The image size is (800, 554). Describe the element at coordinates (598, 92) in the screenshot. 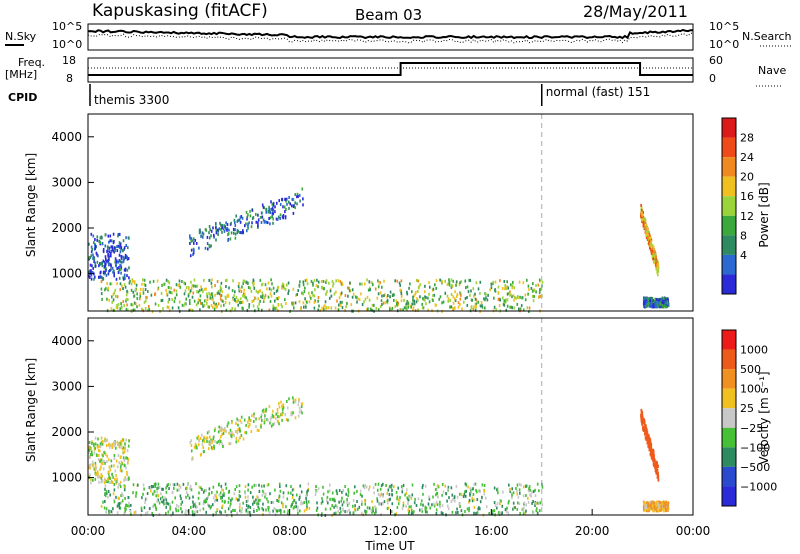

I see `cpid-right-text: normal (fast) 151` at that location.